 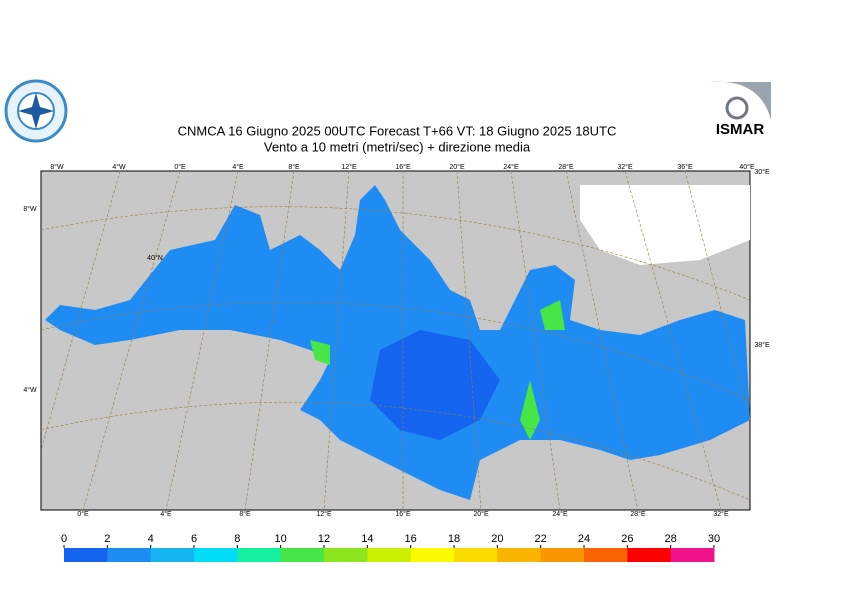 What do you see at coordinates (64, 539) in the screenshot?
I see `colorbar-tick-label: 0` at bounding box center [64, 539].